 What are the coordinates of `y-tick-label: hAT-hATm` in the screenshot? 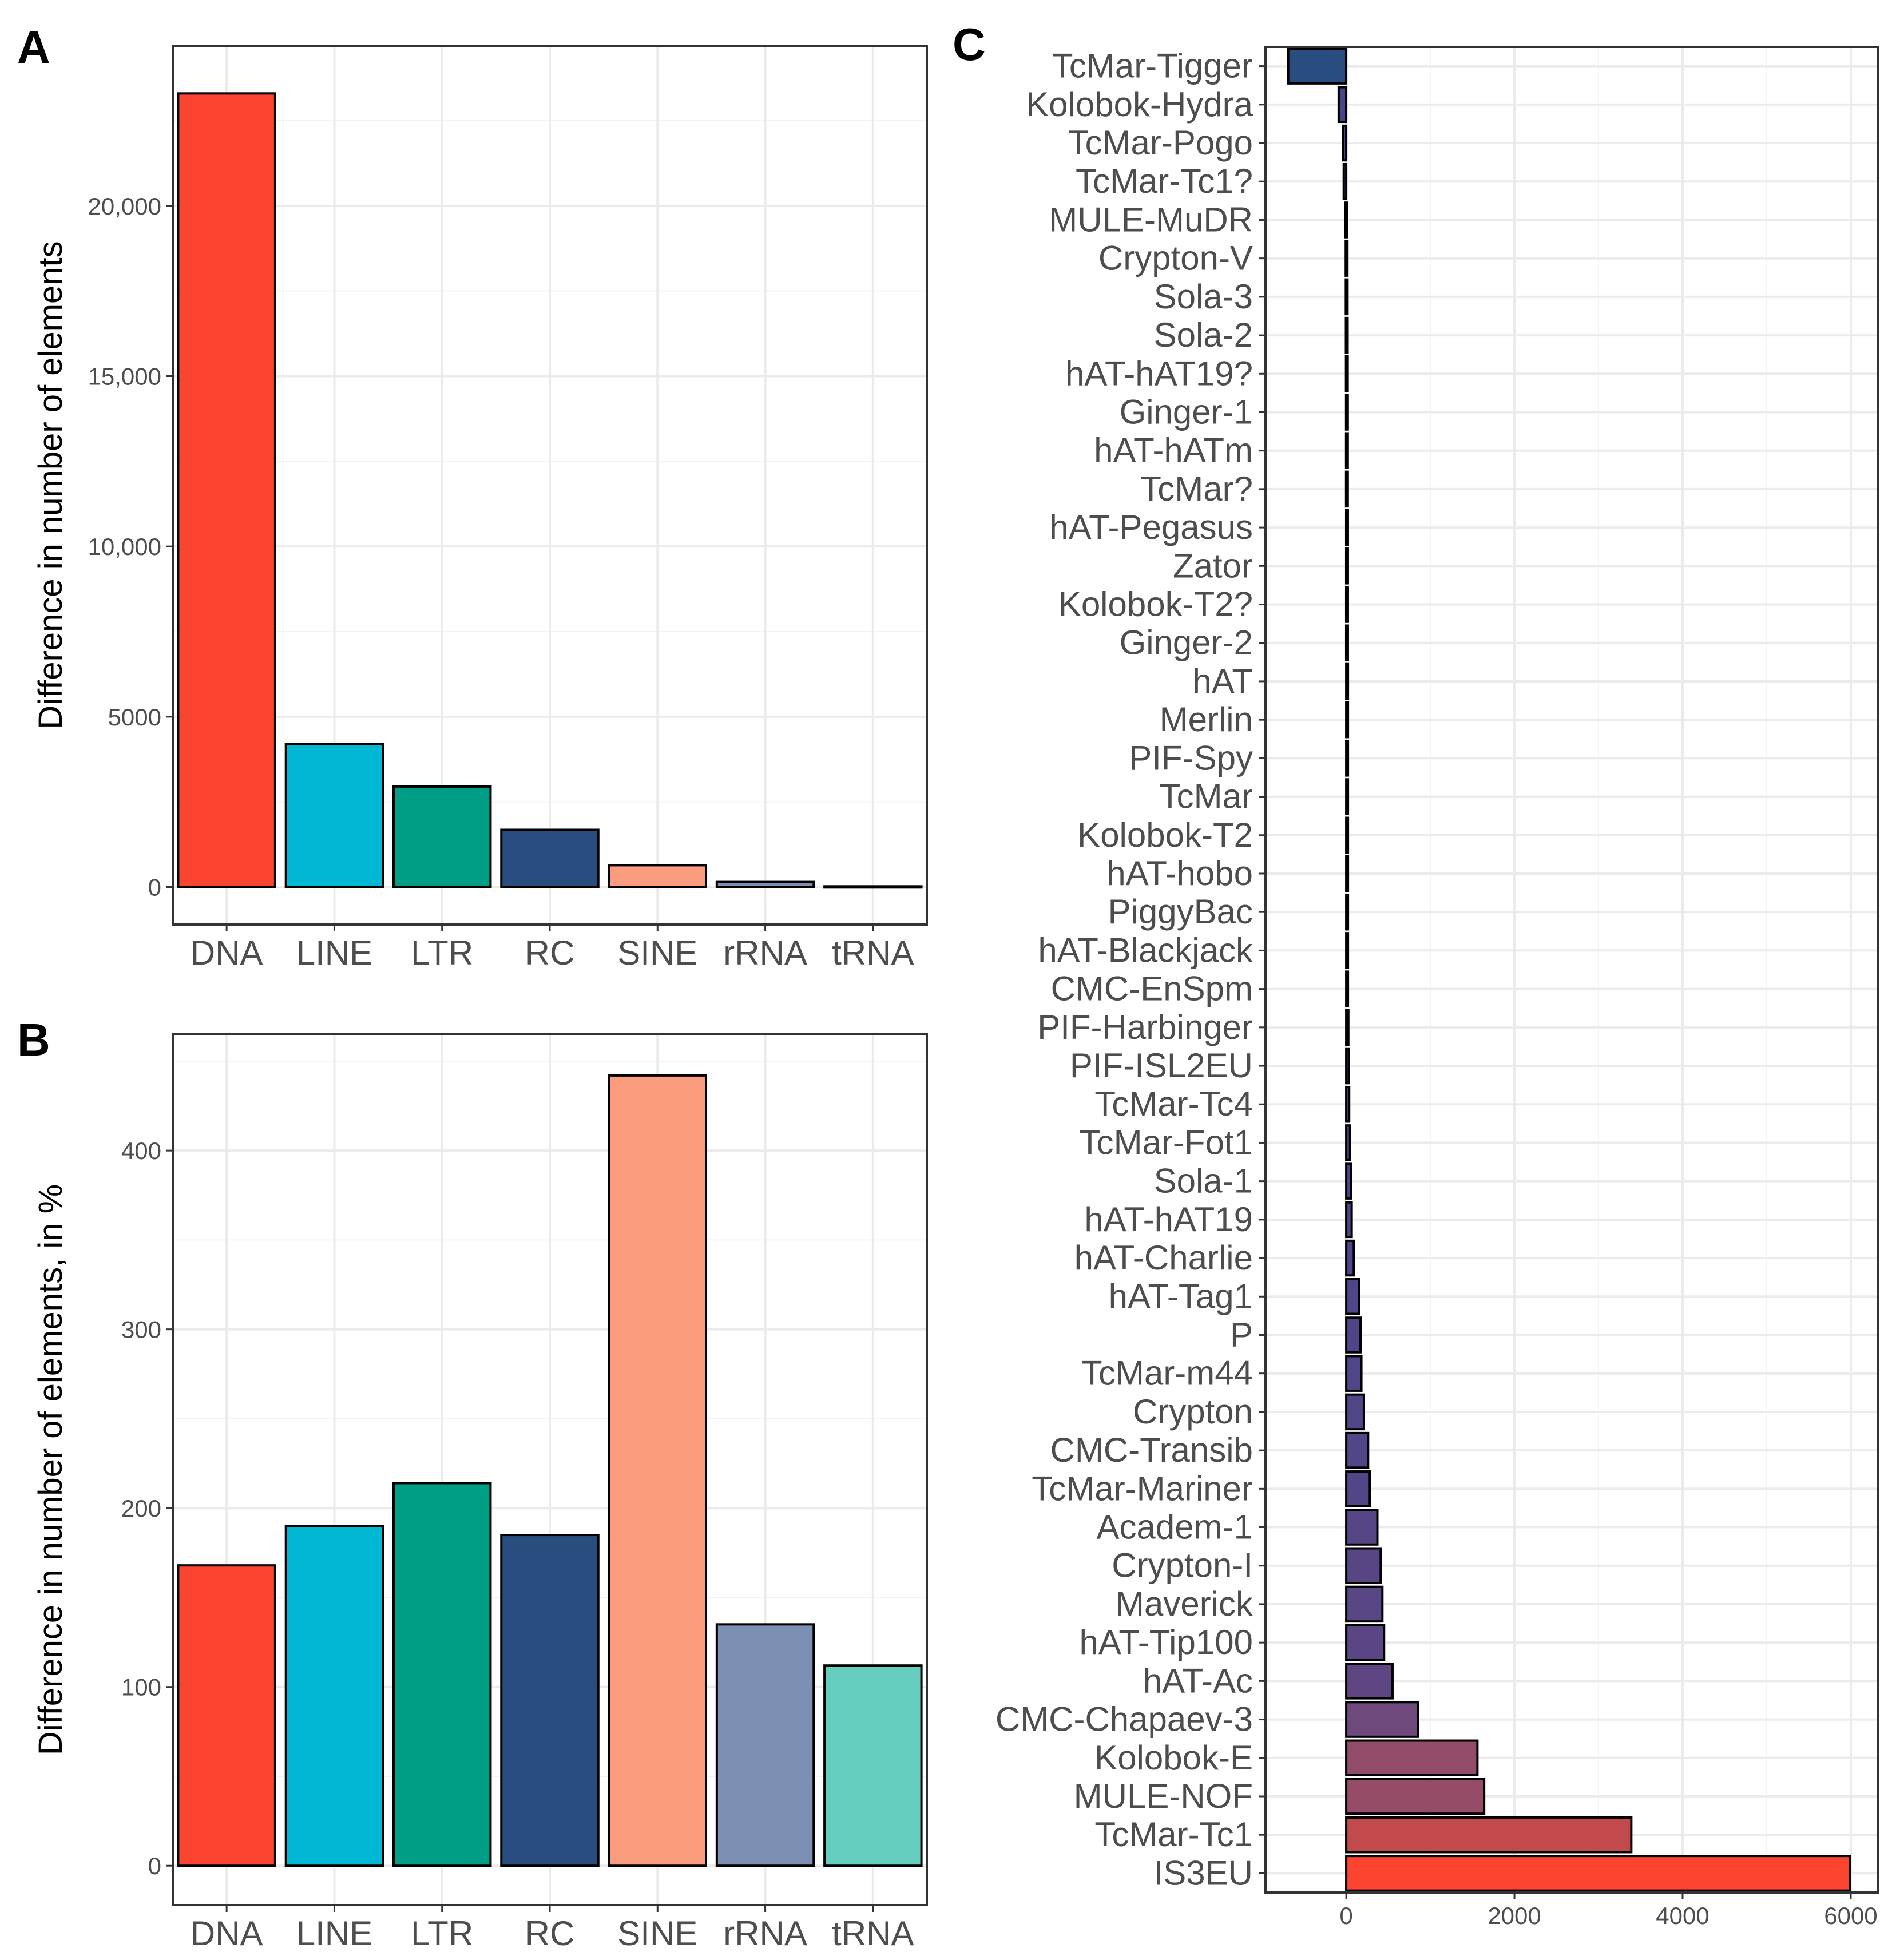 It's located at (1173, 450).